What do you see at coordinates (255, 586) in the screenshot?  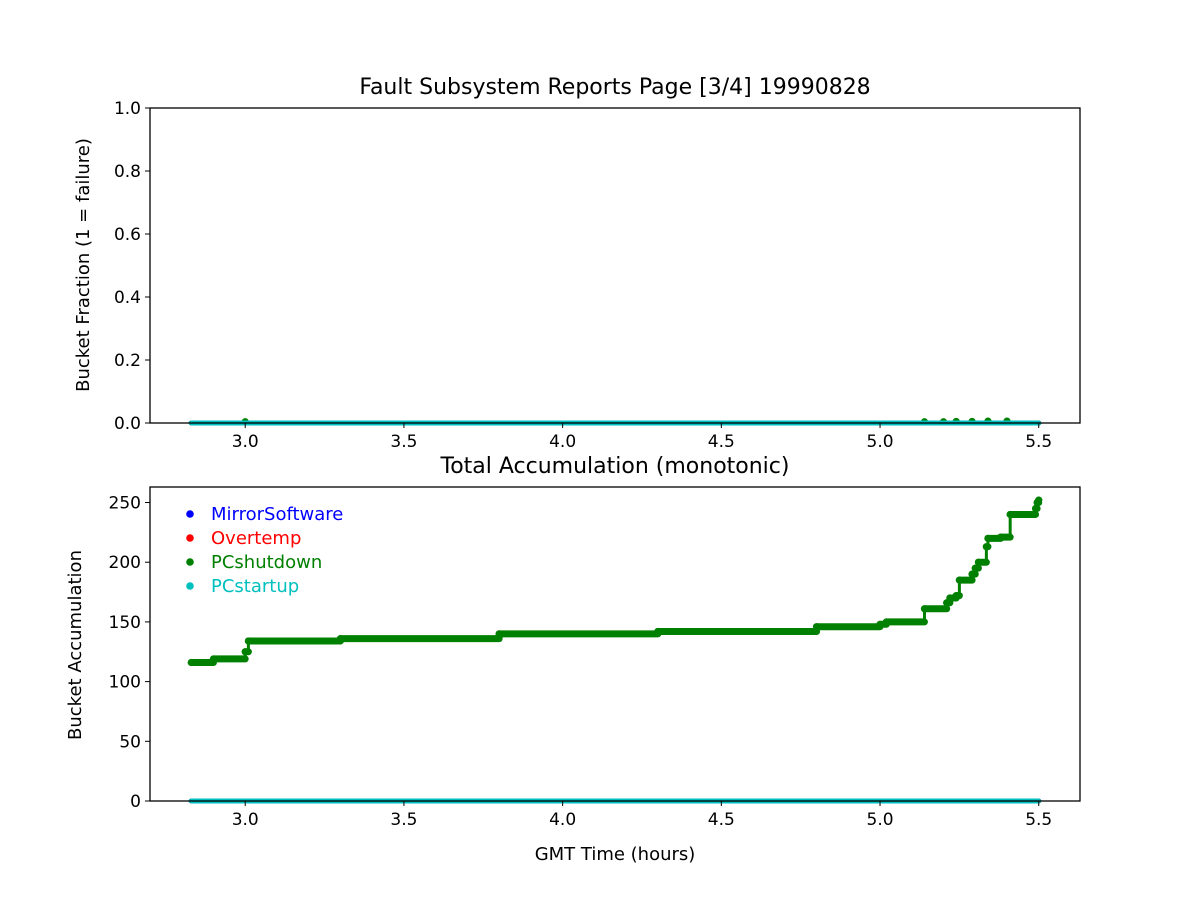 I see `legend-label: PCstartup` at bounding box center [255, 586].